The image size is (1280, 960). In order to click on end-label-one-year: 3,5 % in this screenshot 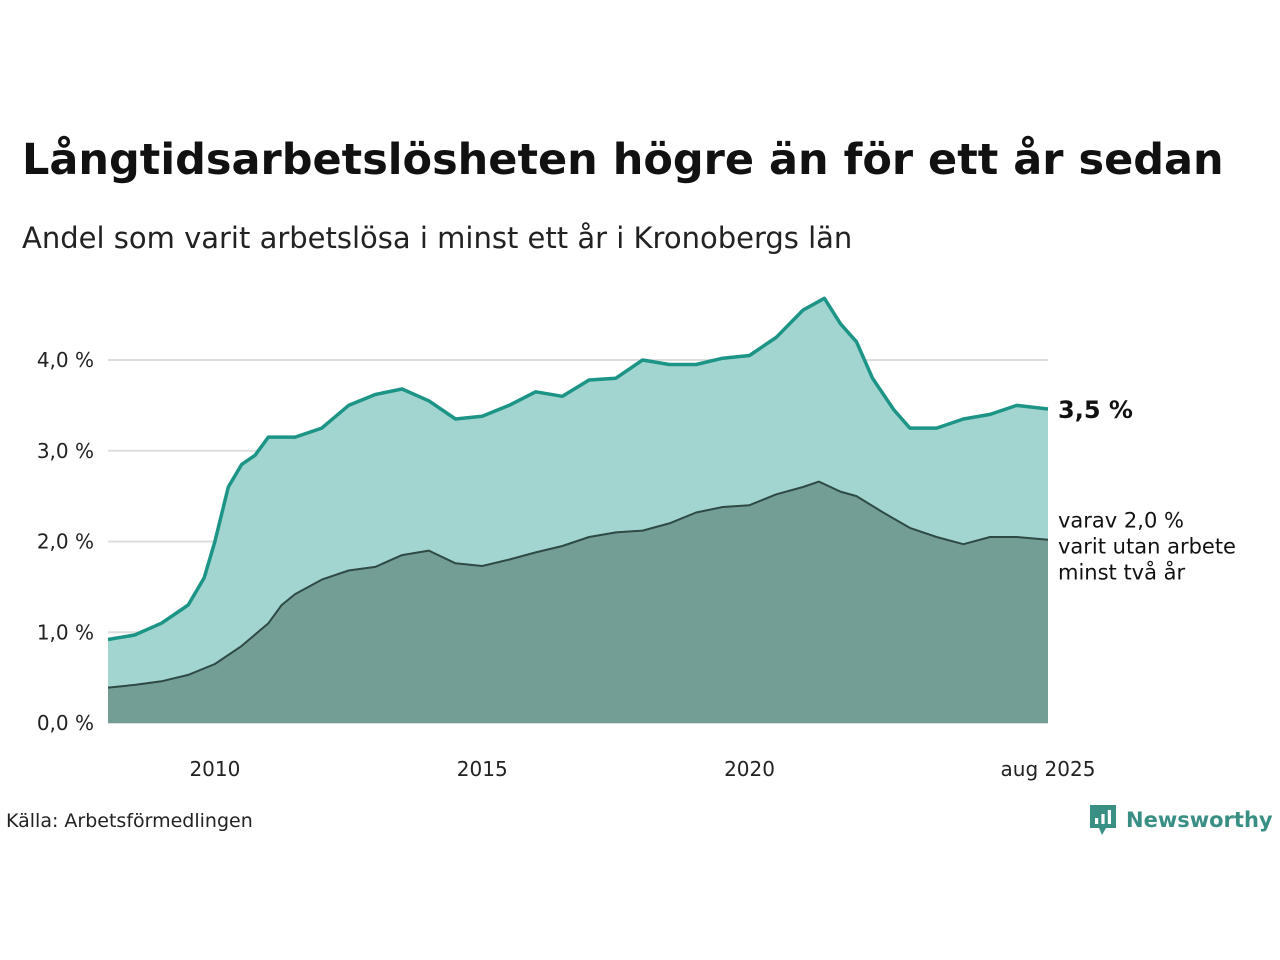, I will do `click(1095, 410)`.